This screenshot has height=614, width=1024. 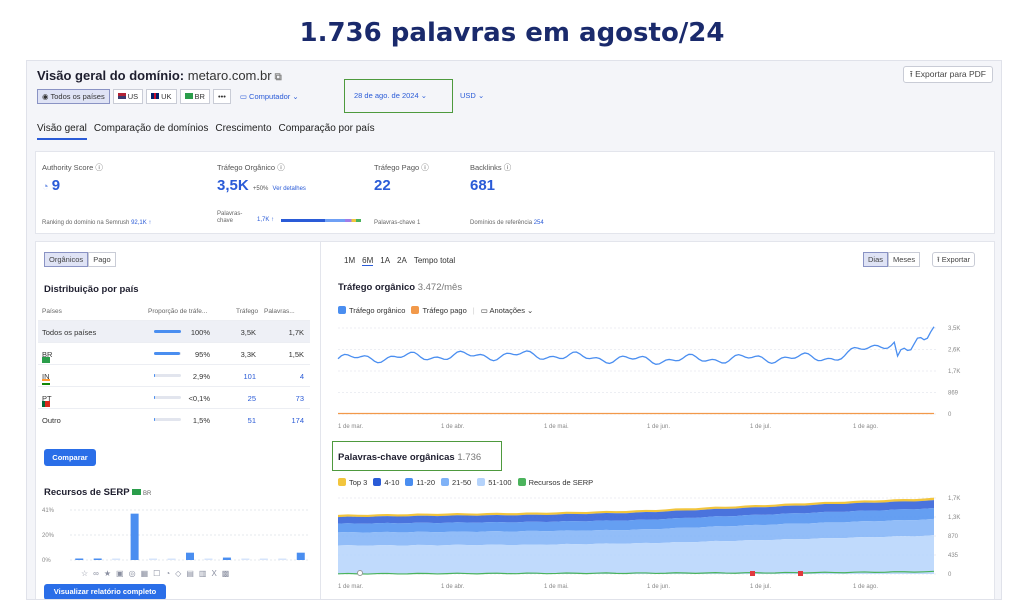 What do you see at coordinates (876, 259) in the screenshot?
I see `toggle-days: Dias` at bounding box center [876, 259].